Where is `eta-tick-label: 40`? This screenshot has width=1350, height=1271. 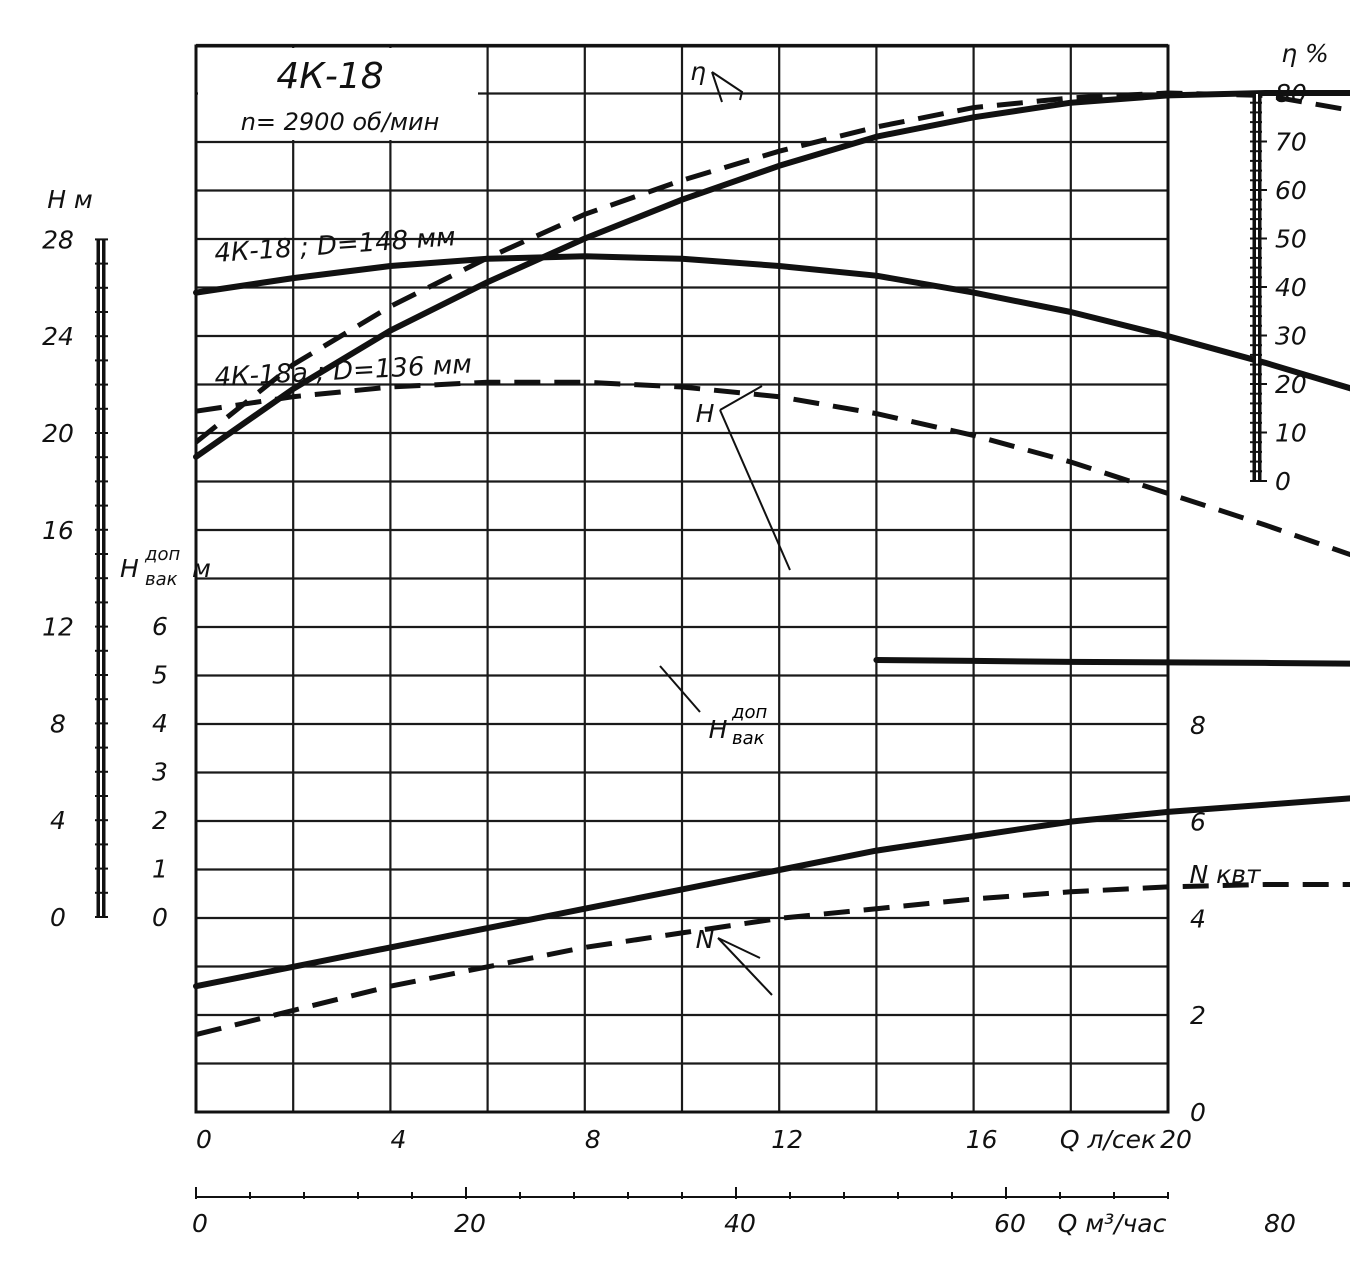
eta-tick-label: 40 is located at coordinates (1291, 287).